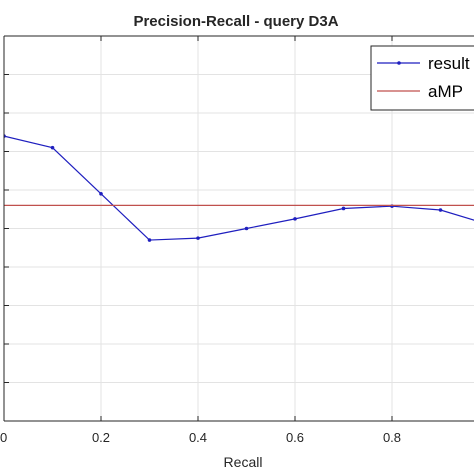 The image size is (474, 474). I want to click on x-tick-label: 0, so click(3, 437).